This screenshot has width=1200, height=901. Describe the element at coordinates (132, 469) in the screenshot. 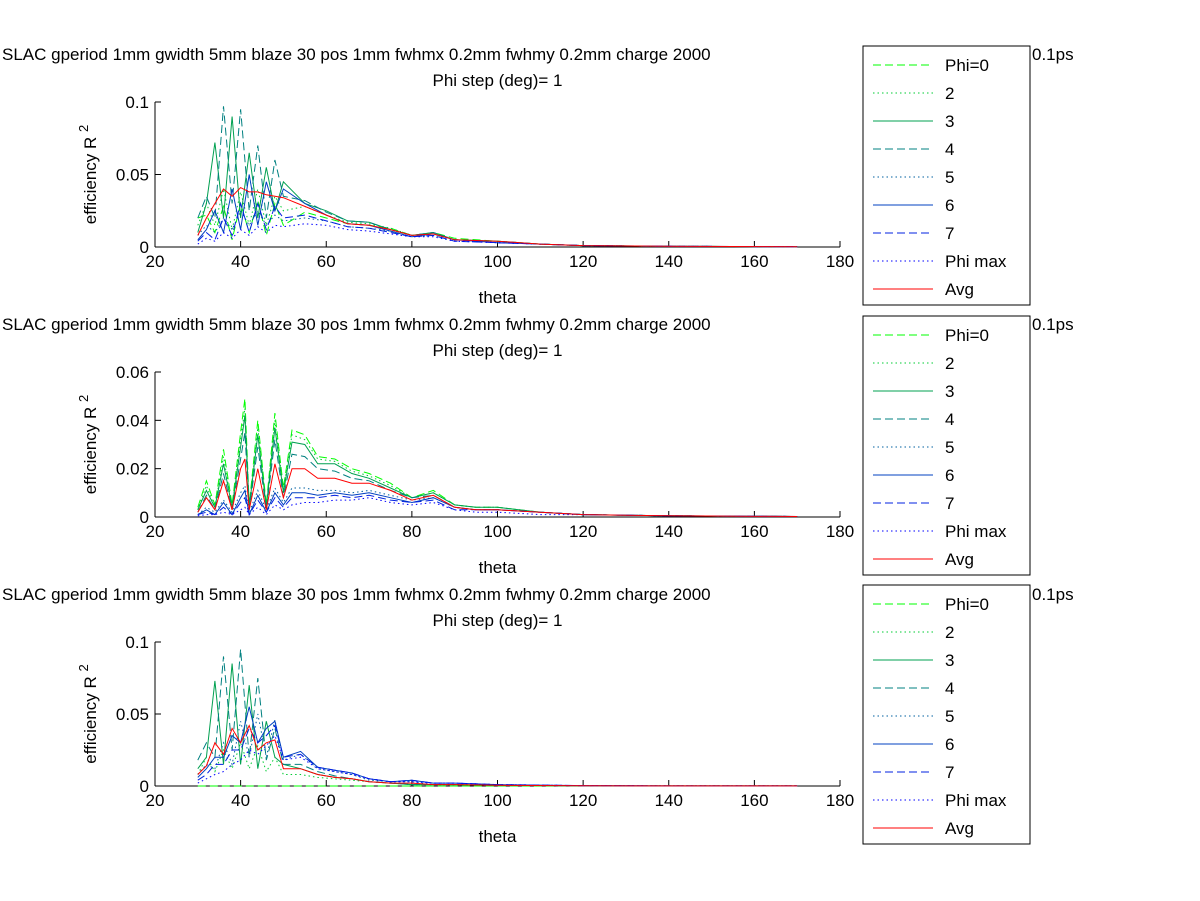

I see `y-tick-label: 0.02` at that location.